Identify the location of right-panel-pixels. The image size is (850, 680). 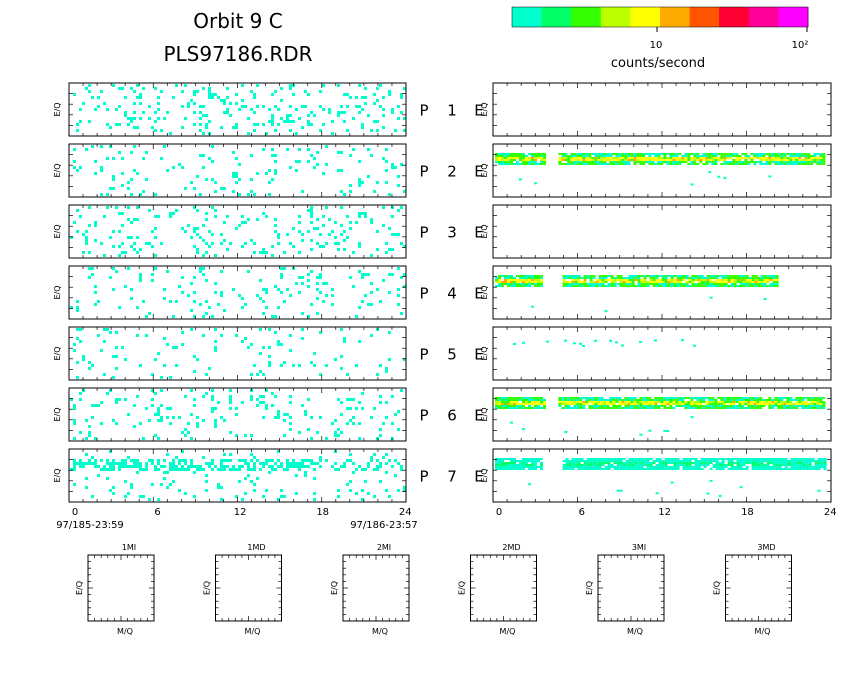
(660, 416).